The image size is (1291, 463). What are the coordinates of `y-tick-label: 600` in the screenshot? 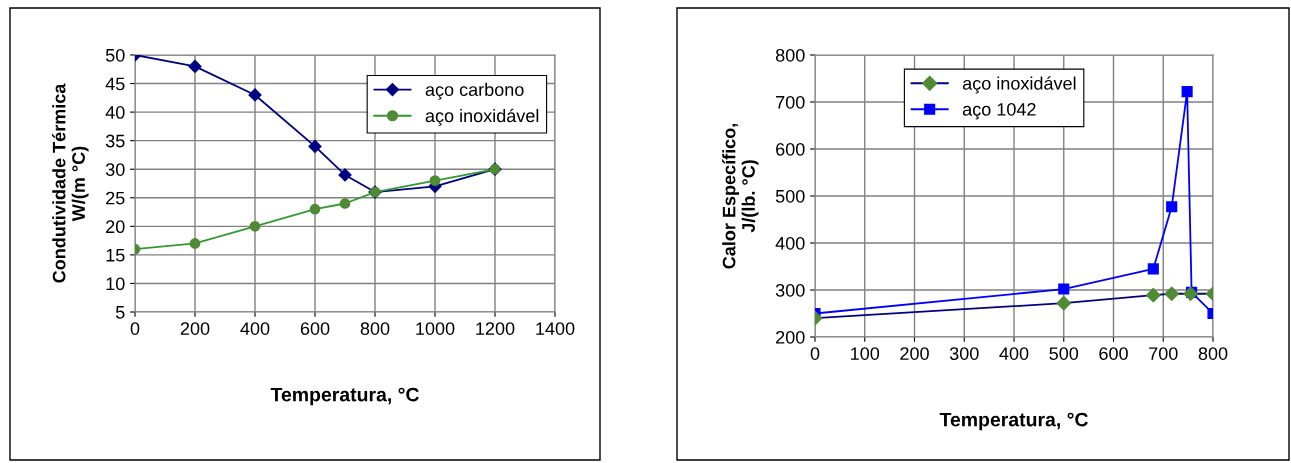 It's located at (790, 149).